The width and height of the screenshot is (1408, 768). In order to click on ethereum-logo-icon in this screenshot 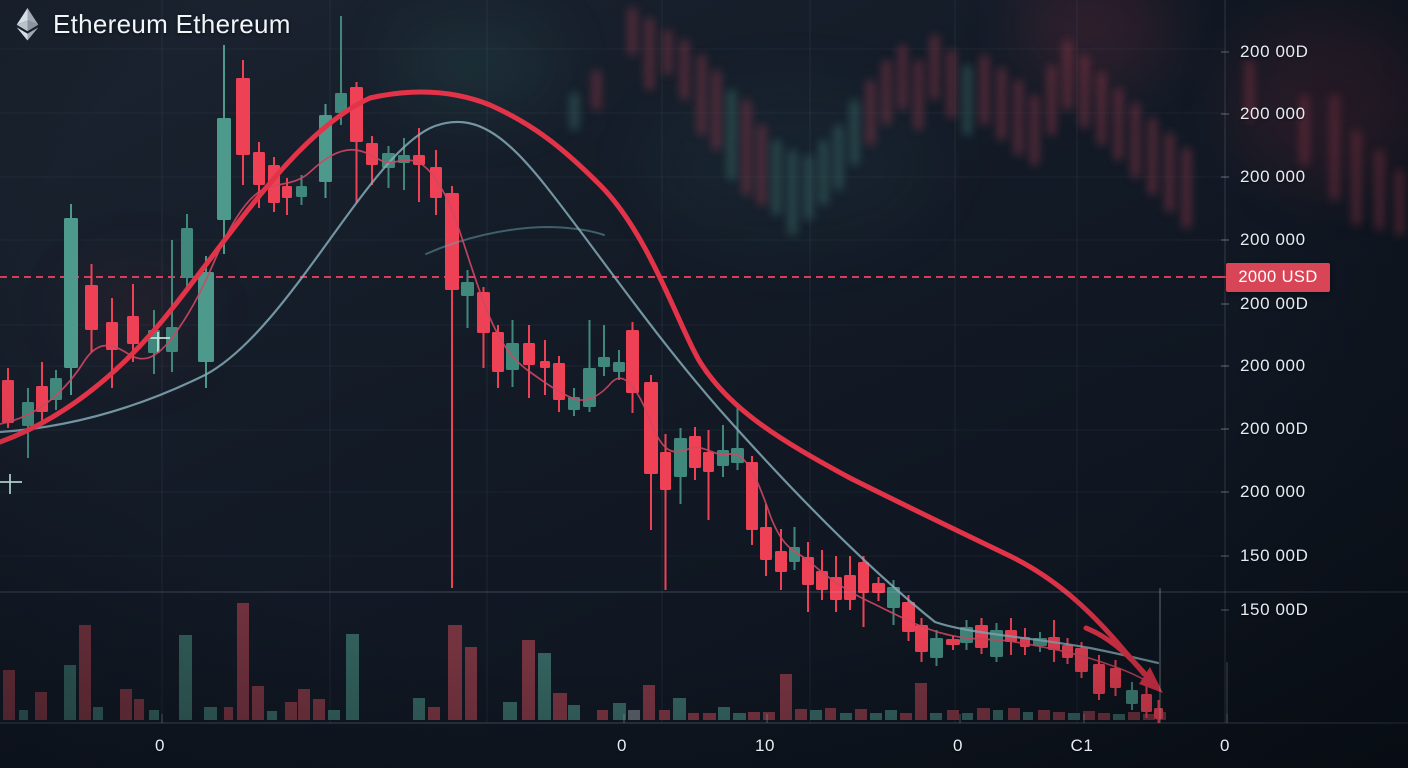, I will do `click(27, 24)`.